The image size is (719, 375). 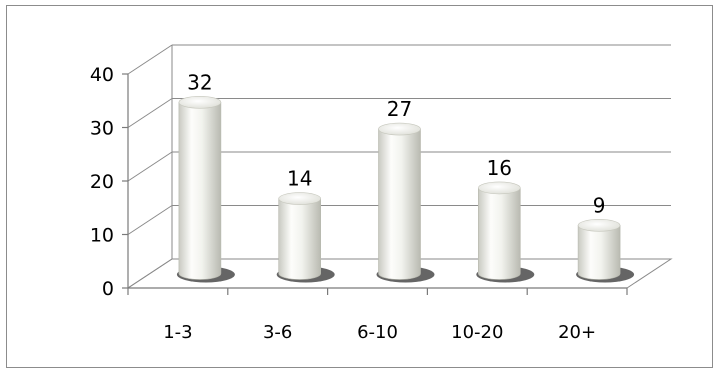 I want to click on bar-10-20: 16, so click(x=505, y=219).